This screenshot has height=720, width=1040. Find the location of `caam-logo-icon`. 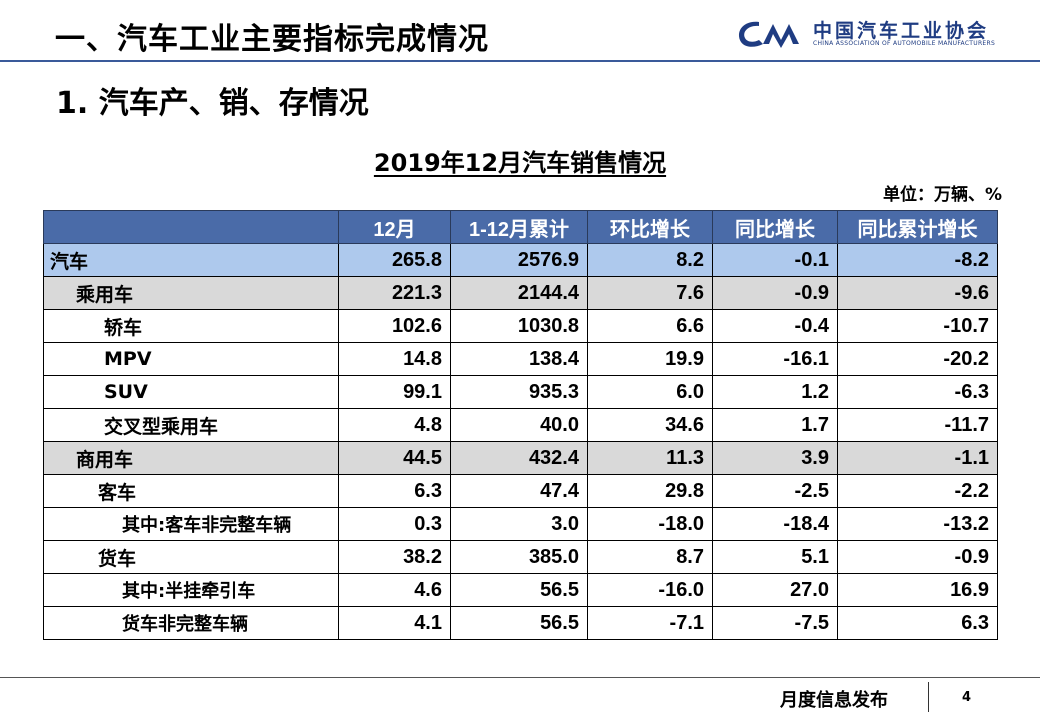

caam-logo-icon is located at coordinates (769, 34).